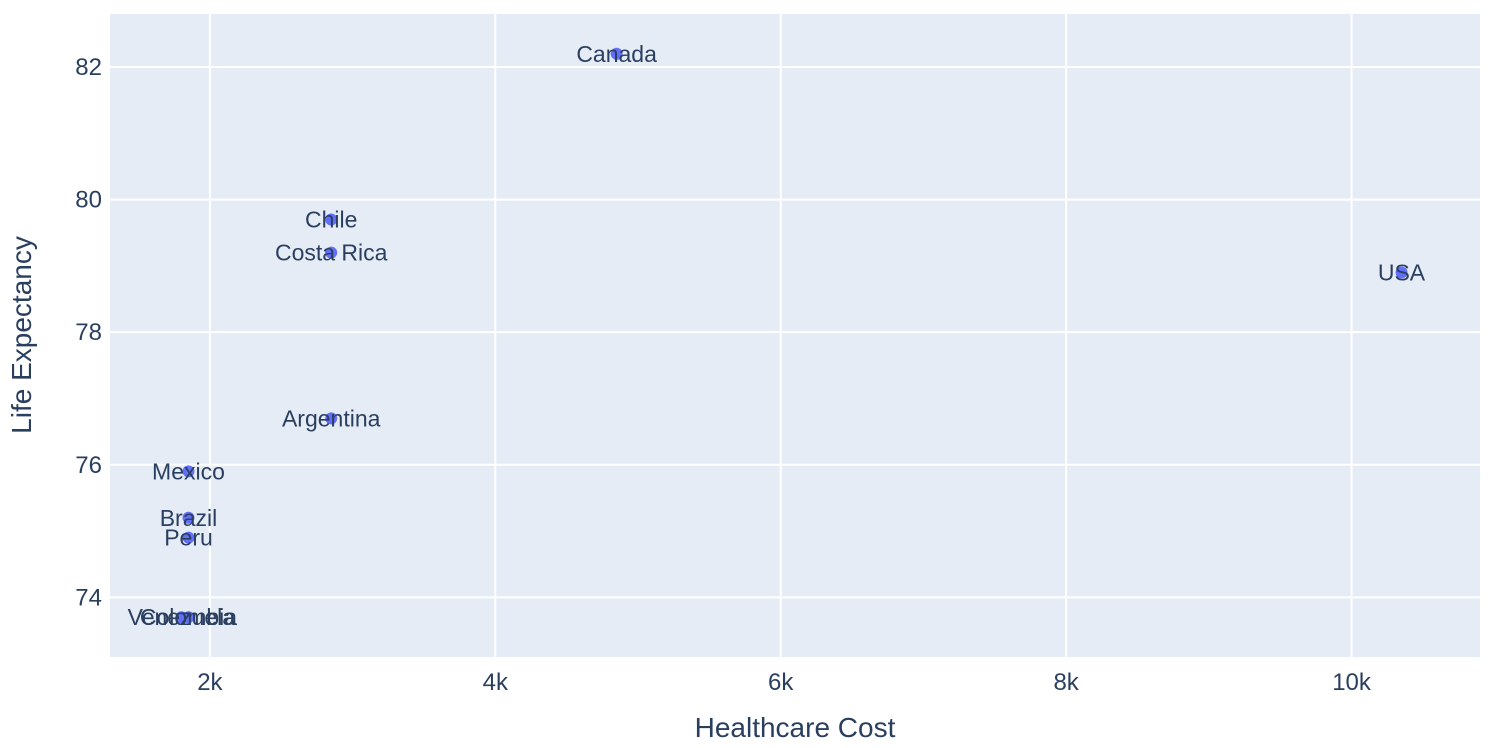 This screenshot has height=748, width=1500. I want to click on x-tick-label: 4k, so click(496, 682).